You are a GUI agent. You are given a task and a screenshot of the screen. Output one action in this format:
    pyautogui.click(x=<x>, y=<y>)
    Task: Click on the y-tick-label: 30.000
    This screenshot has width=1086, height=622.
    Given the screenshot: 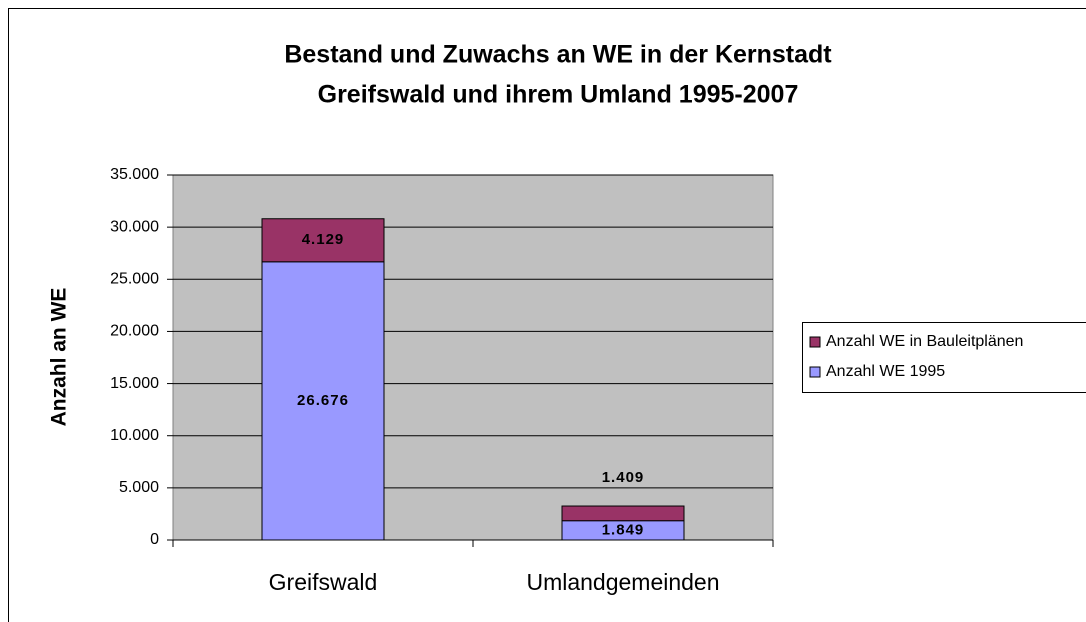 What is the action you would take?
    pyautogui.click(x=134, y=226)
    